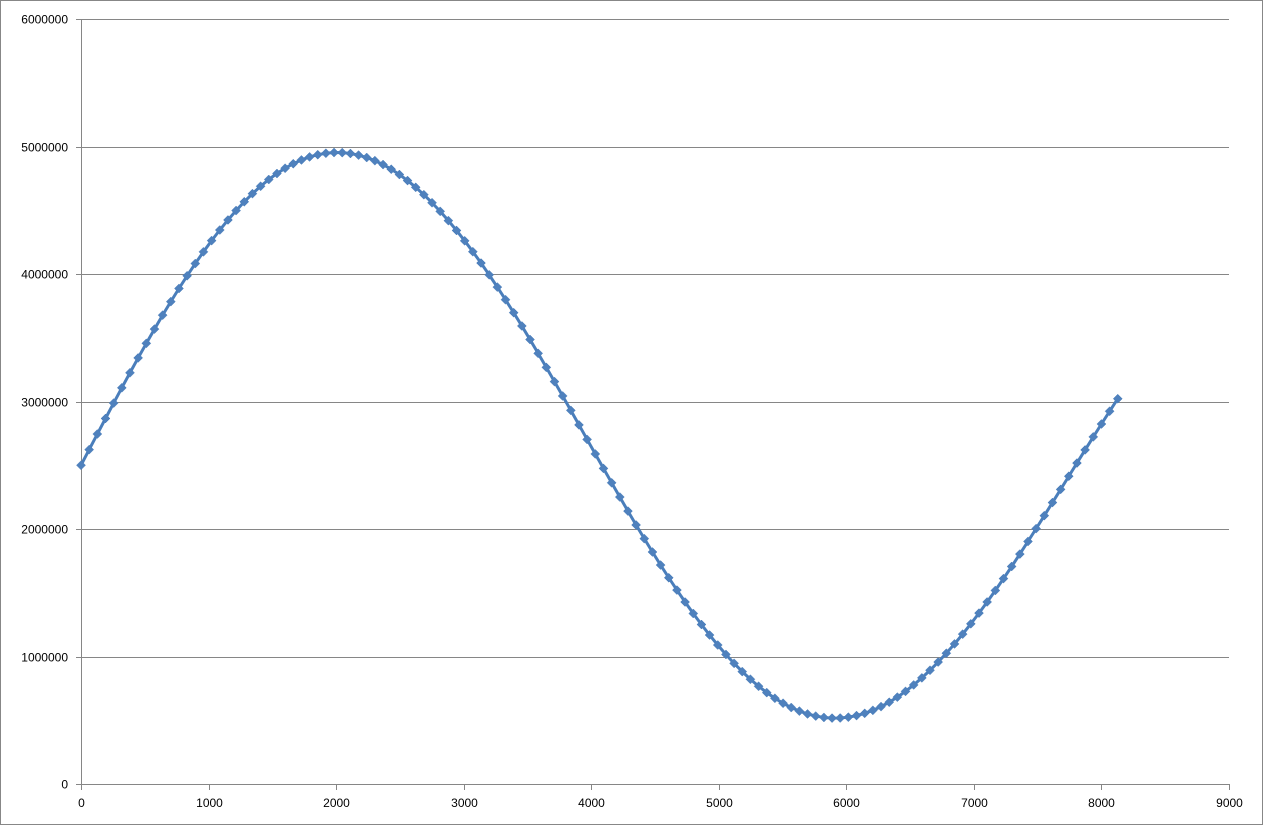  I want to click on x-tick-label: 1000, so click(209, 803).